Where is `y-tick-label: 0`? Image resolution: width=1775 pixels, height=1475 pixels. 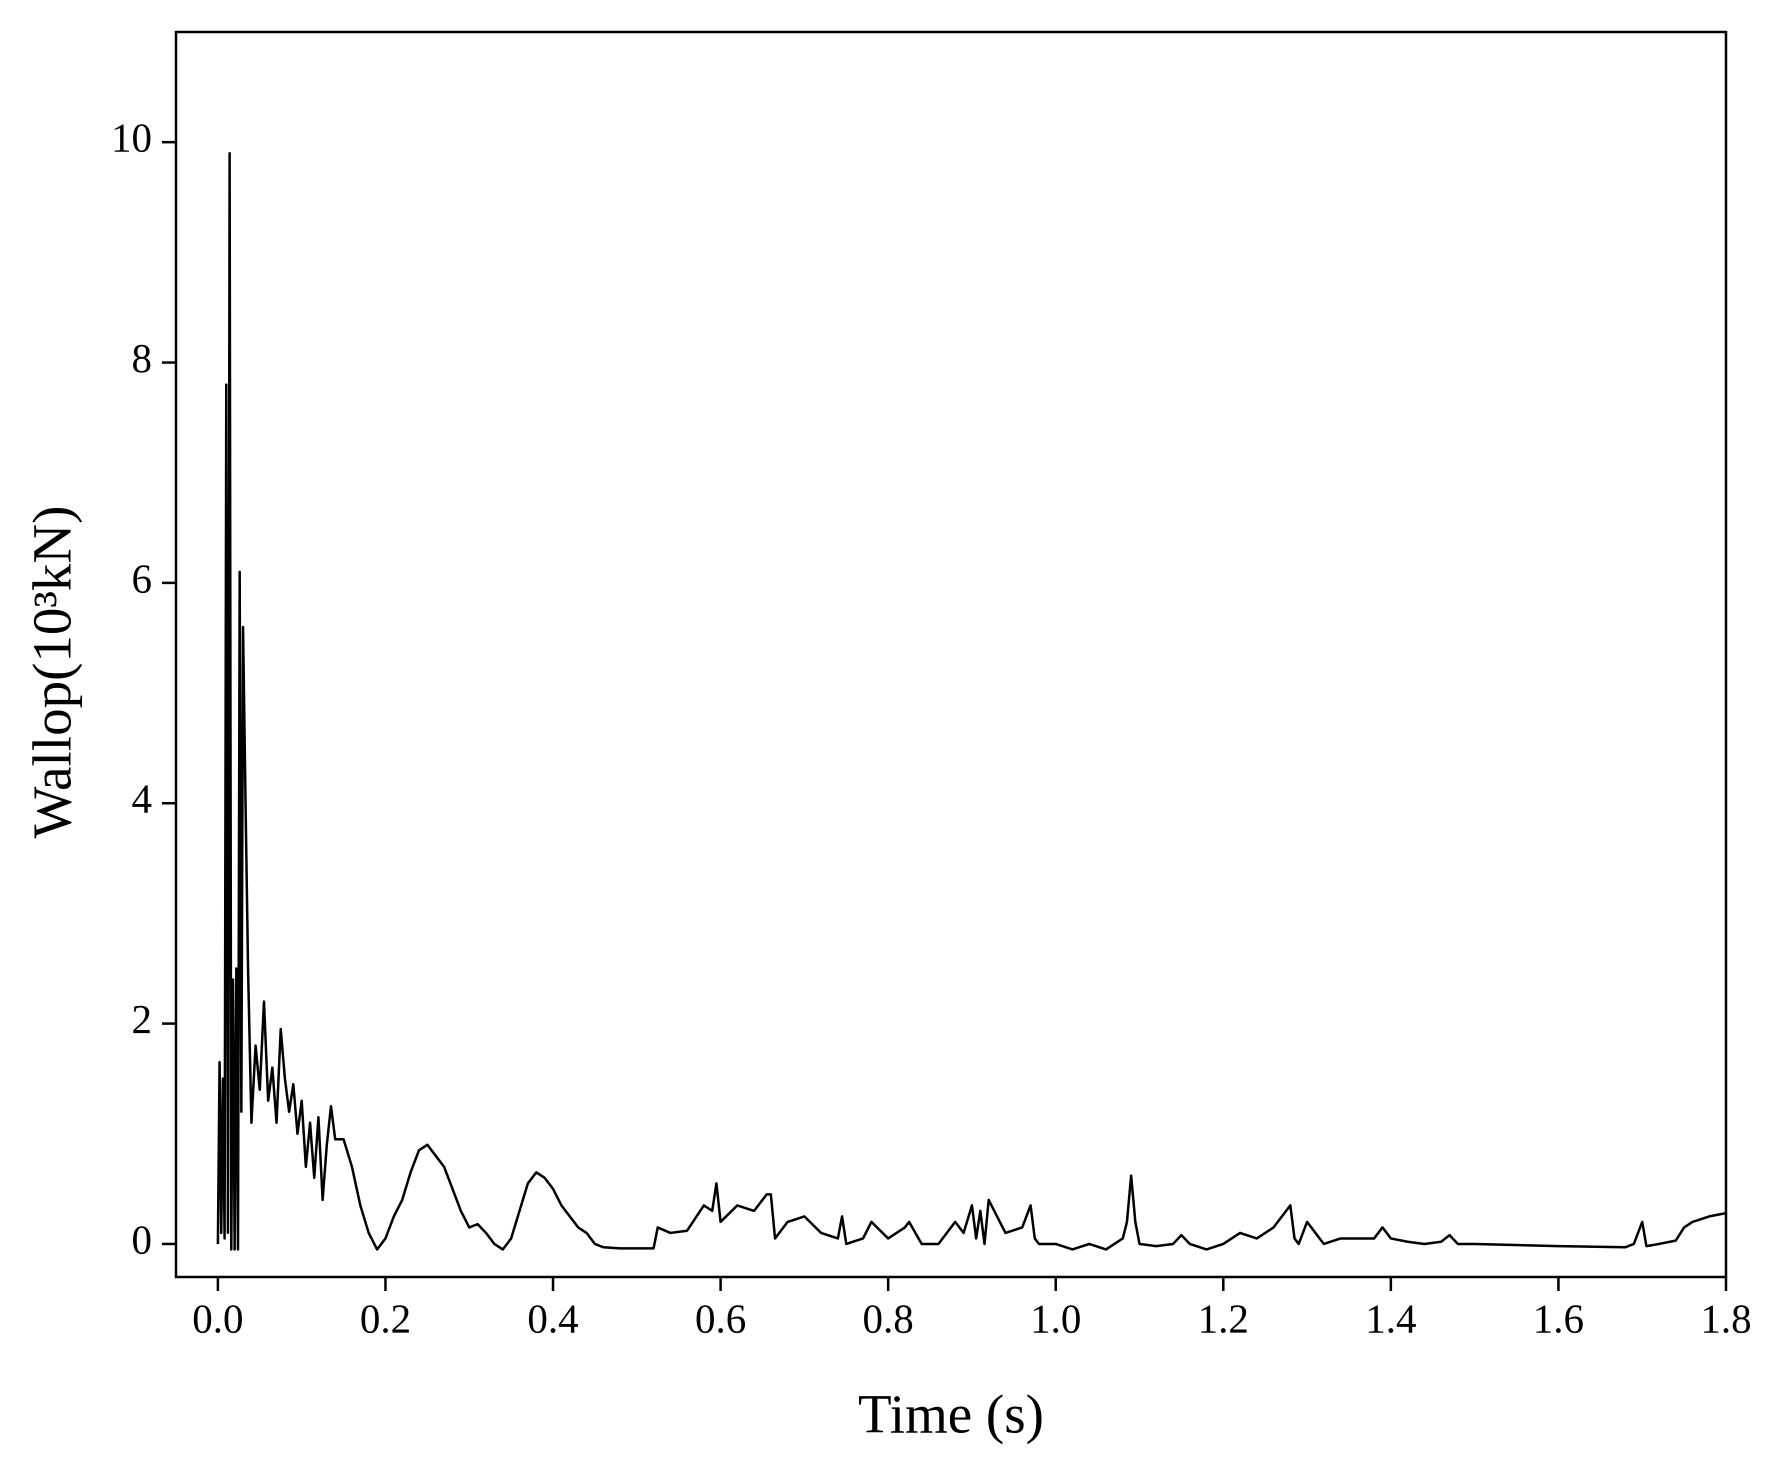
y-tick-label: 0 is located at coordinates (142, 1239).